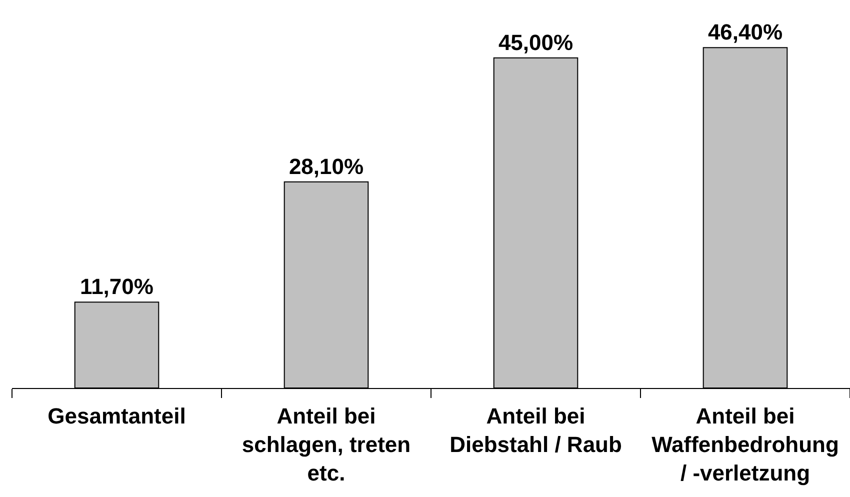  What do you see at coordinates (745, 444) in the screenshot?
I see `x-tick-label: Anteil bei Waffenbedrohung / -verletzung` at bounding box center [745, 444].